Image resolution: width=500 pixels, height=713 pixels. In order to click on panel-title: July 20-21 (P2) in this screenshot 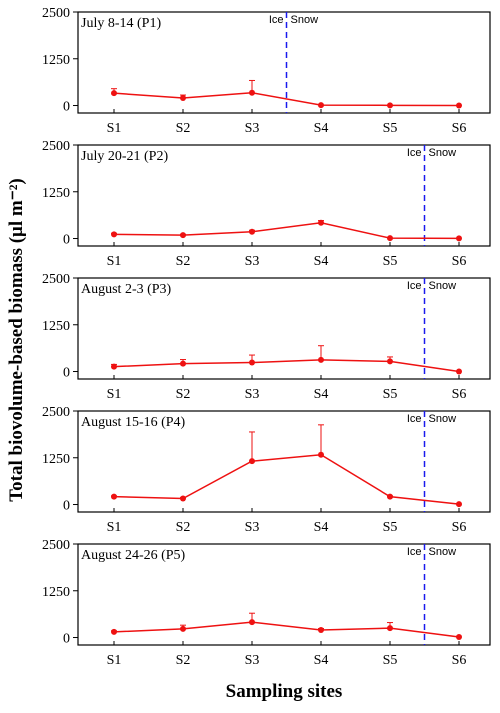, I will do `click(124, 156)`.